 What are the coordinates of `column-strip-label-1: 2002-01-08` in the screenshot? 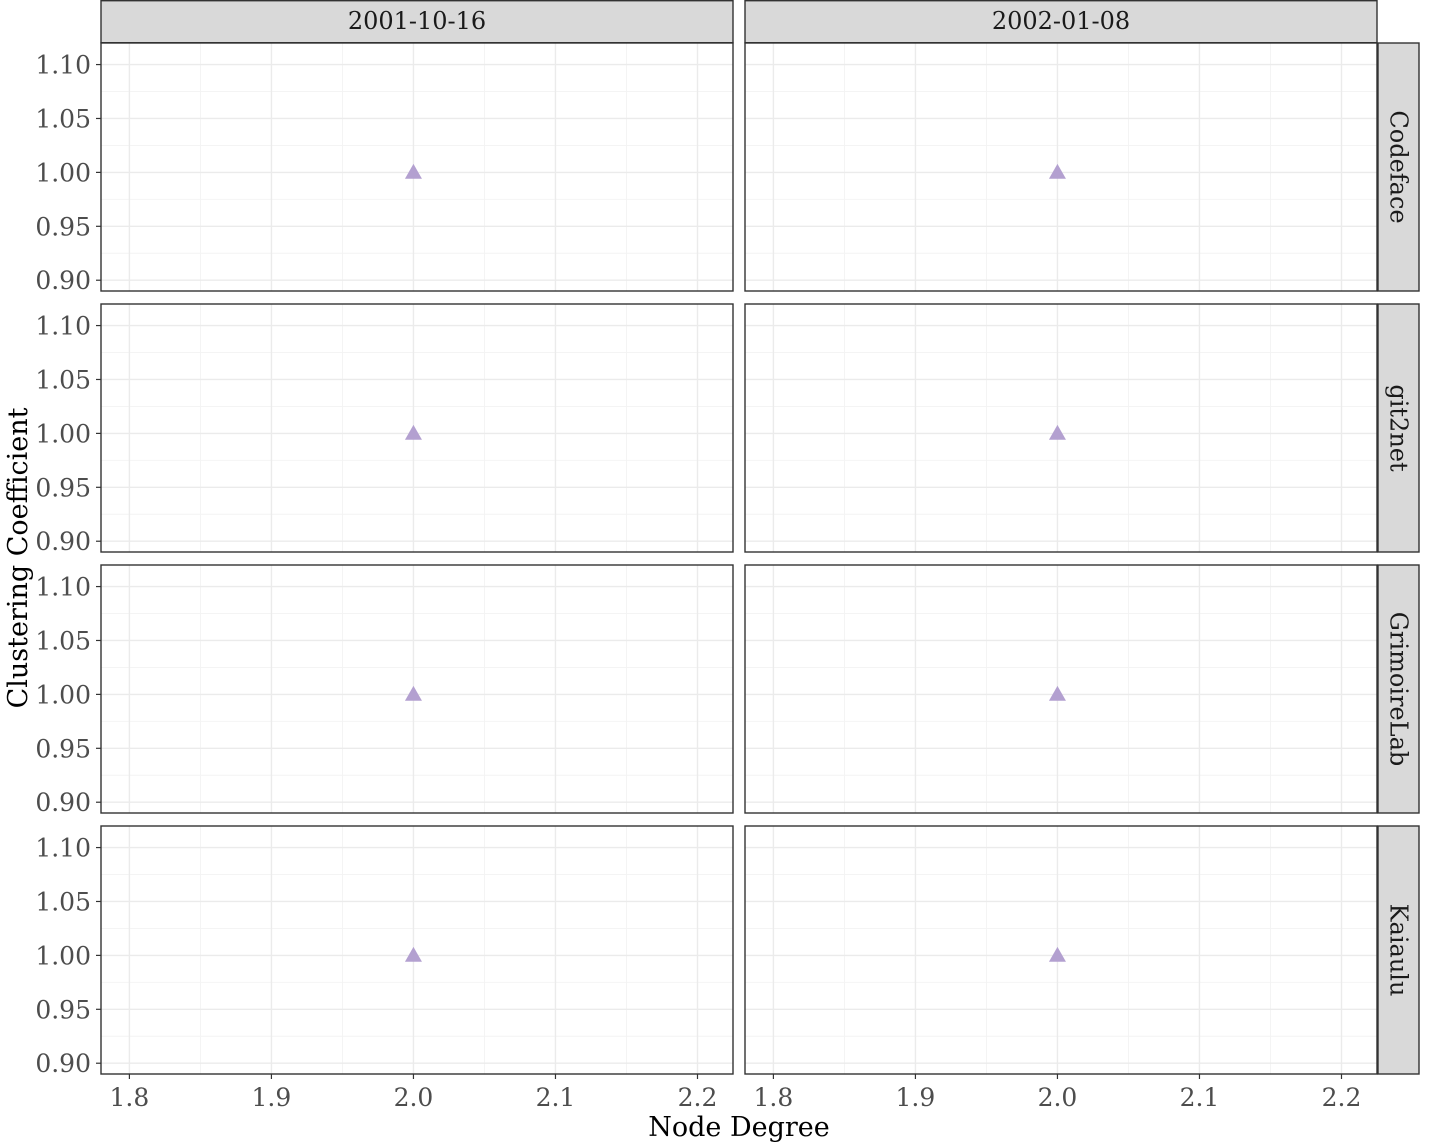 It's located at (1061, 21).